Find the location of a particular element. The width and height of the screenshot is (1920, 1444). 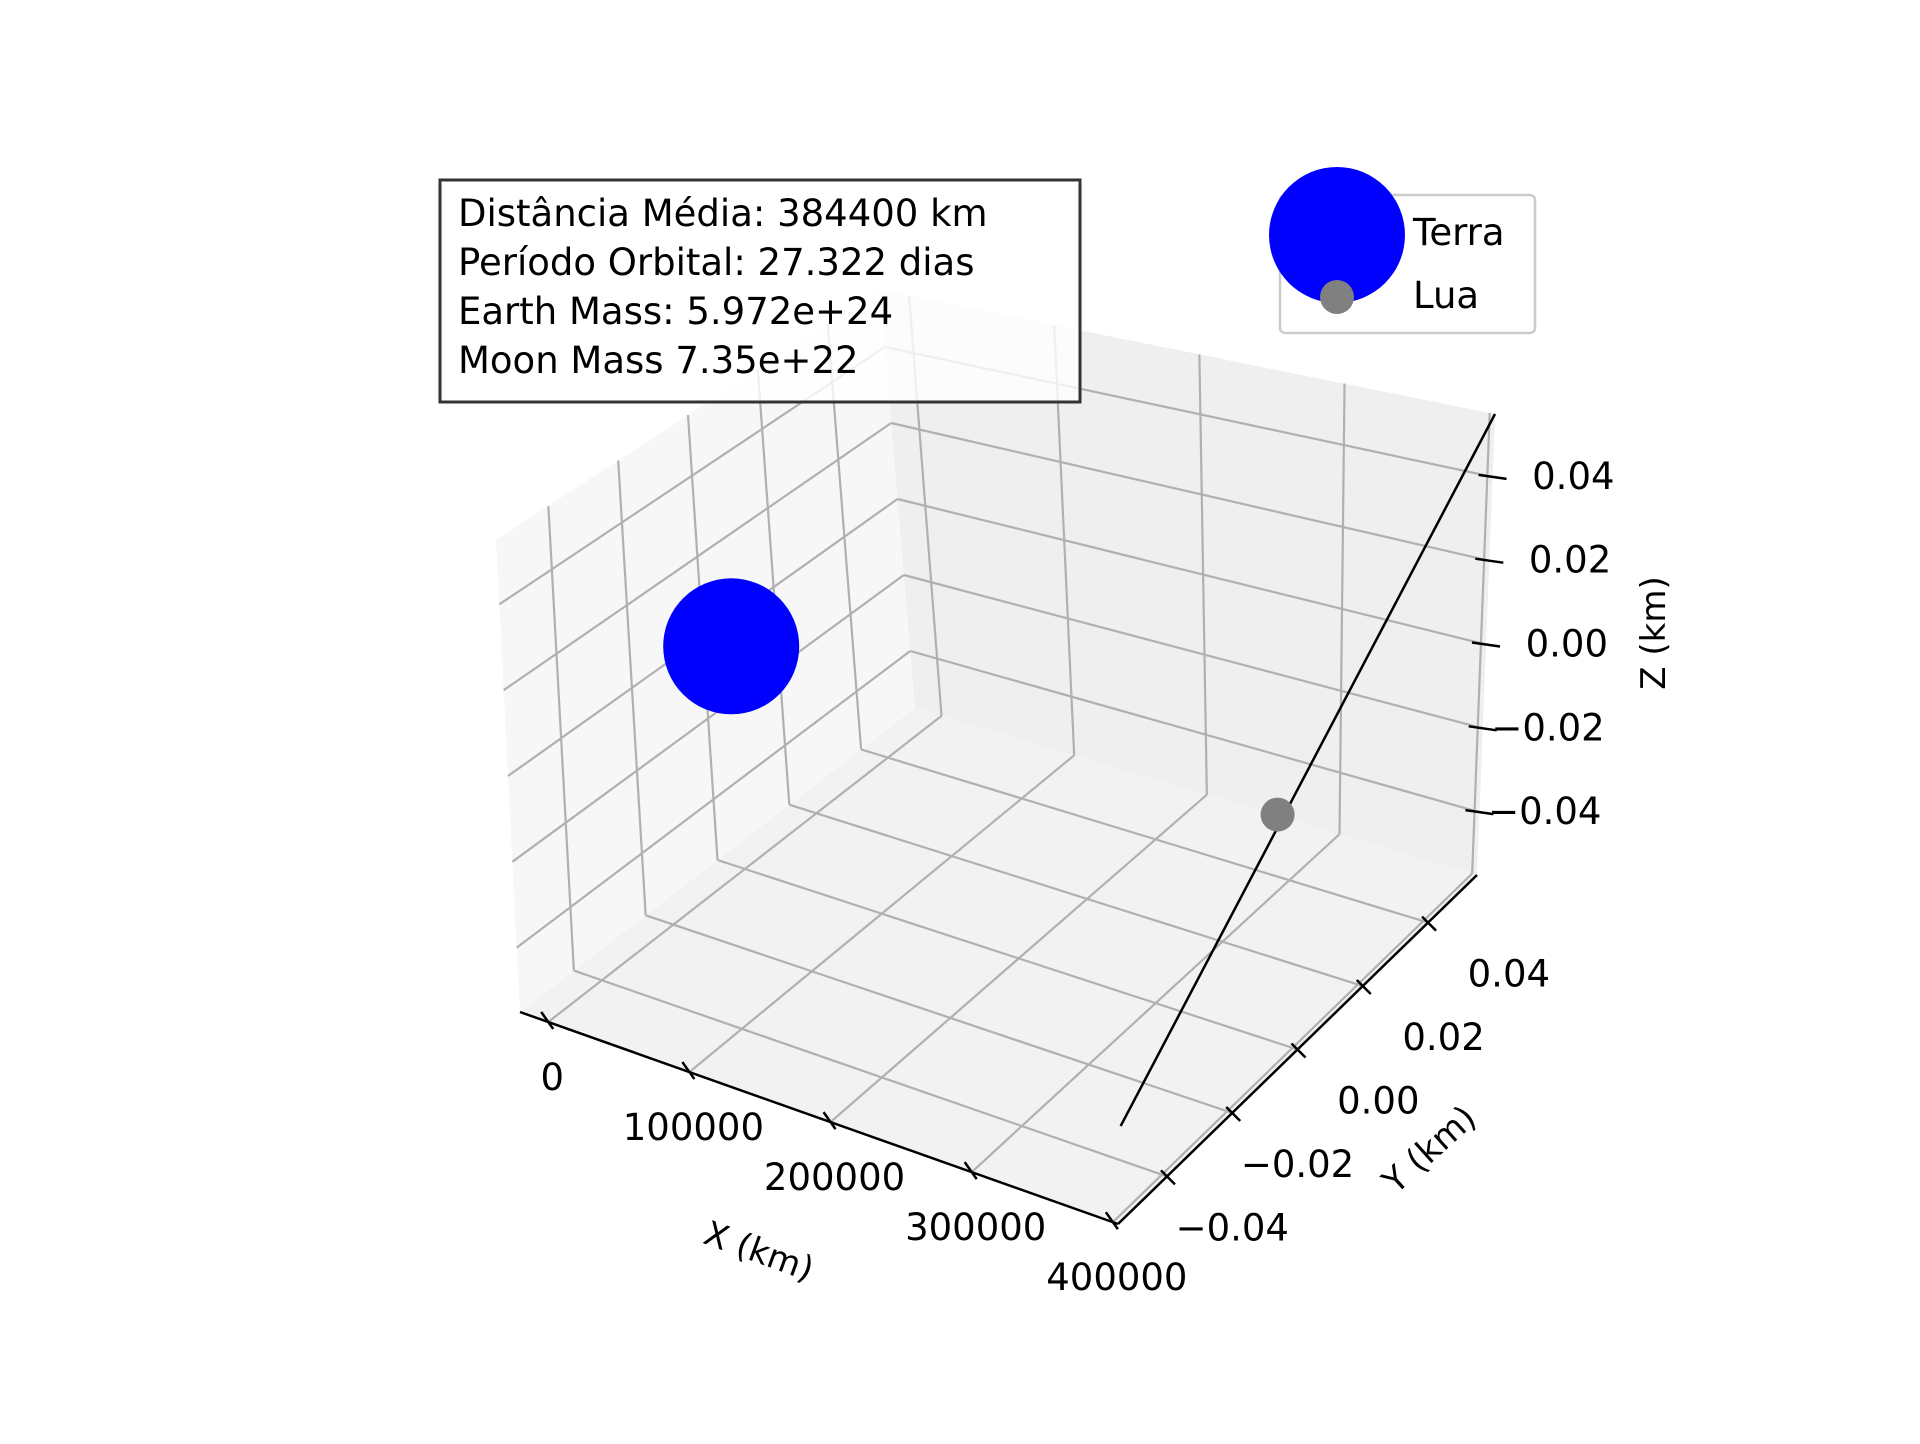

info-moon-mass: Moon Mass 7.35e+22 is located at coordinates (658, 360).